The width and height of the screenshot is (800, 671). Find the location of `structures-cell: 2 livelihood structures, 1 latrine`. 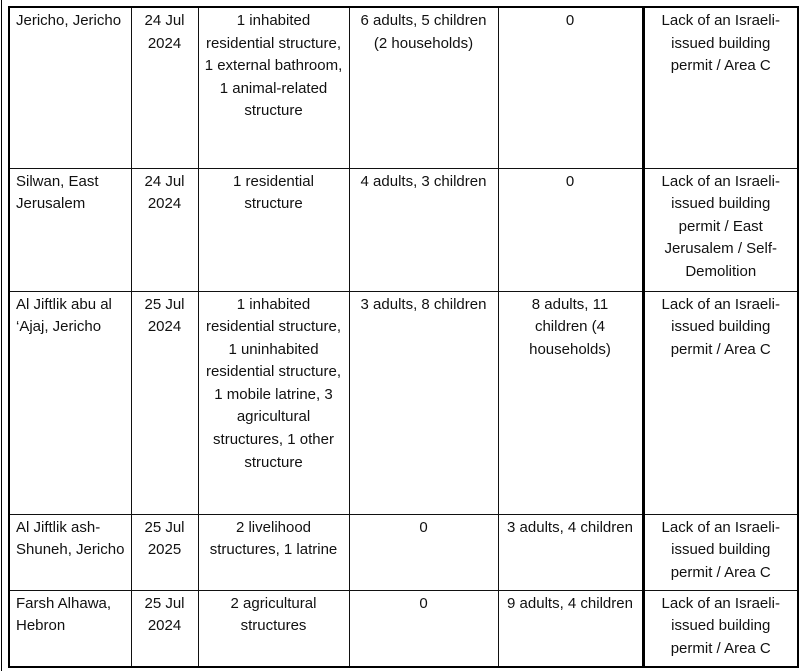

structures-cell: 2 livelihood structures, 1 latrine is located at coordinates (273, 552).